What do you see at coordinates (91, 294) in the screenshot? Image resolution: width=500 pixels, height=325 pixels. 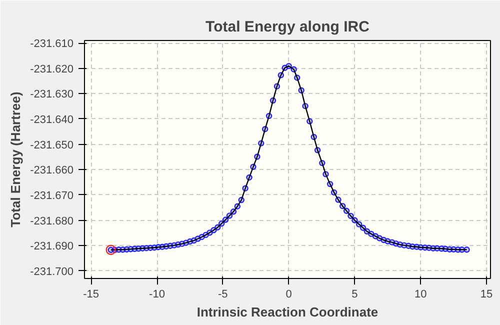 I see `x-tick-label: -15` at bounding box center [91, 294].